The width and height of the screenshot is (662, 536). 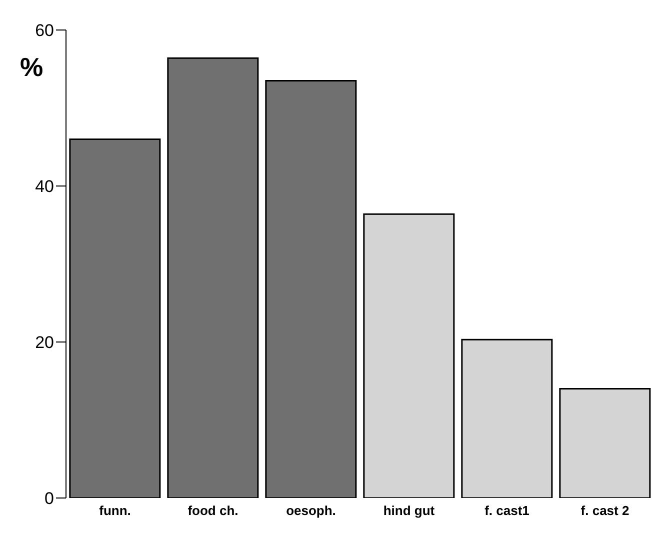 I want to click on y-axis-title: %, so click(x=32, y=67).